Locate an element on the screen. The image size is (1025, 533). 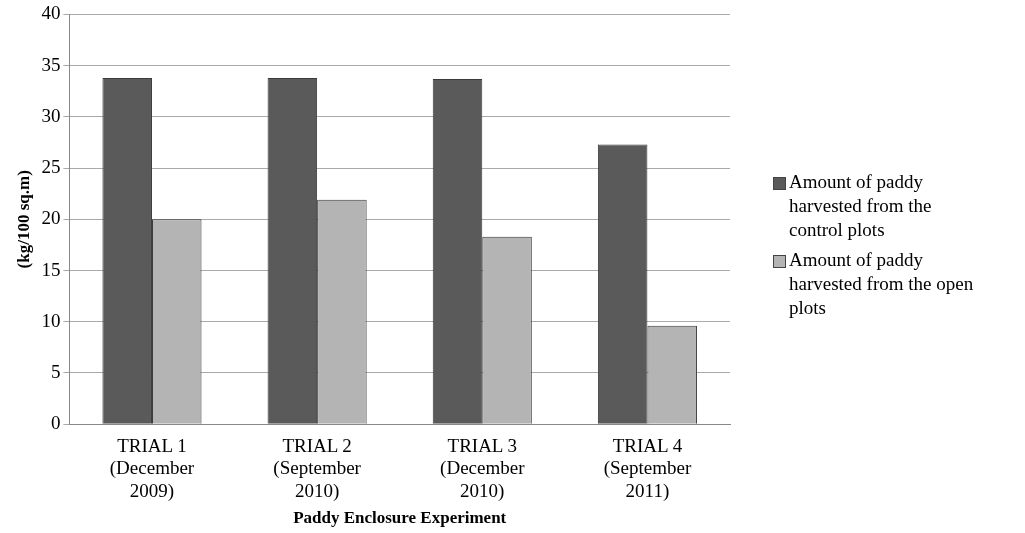
x-tick-label: TRIAL 1 (December 2009) is located at coordinates (152, 468).